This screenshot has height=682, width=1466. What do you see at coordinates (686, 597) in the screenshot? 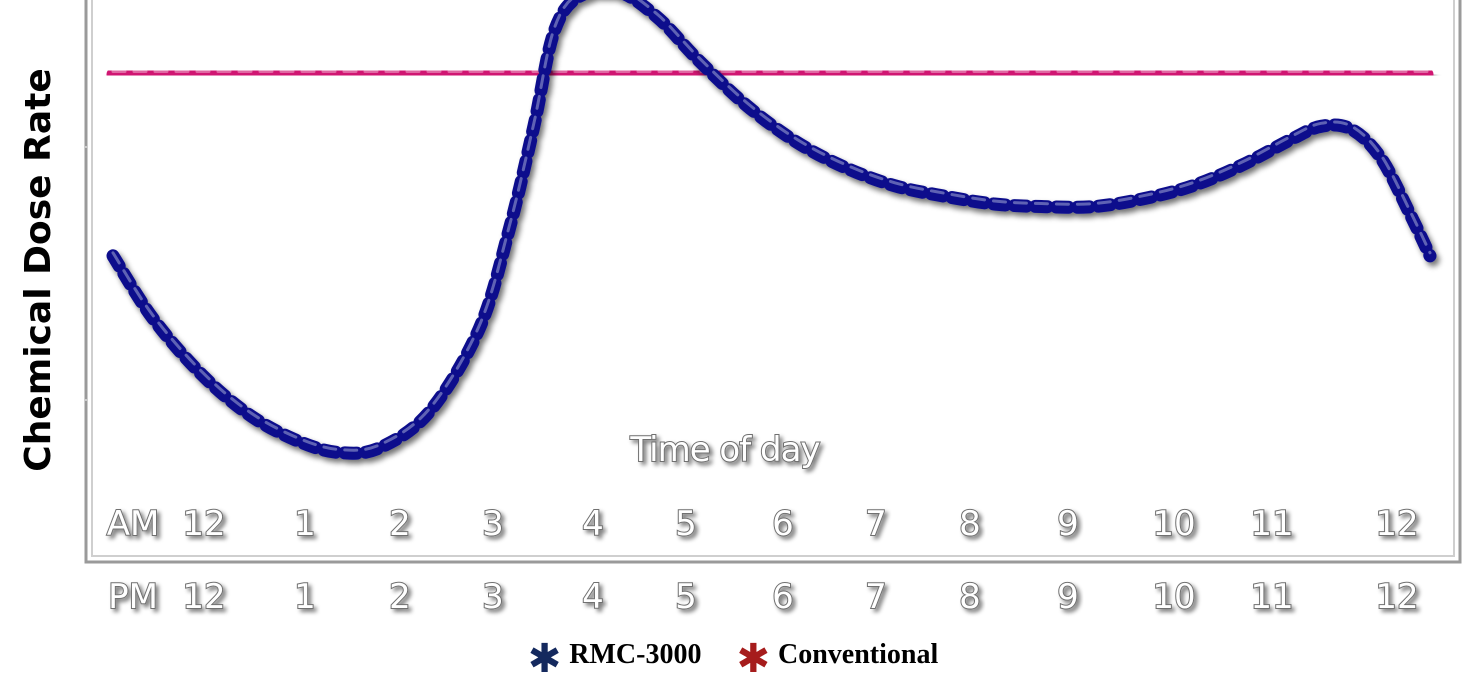
I see `pm-tick-label: 5` at bounding box center [686, 597].